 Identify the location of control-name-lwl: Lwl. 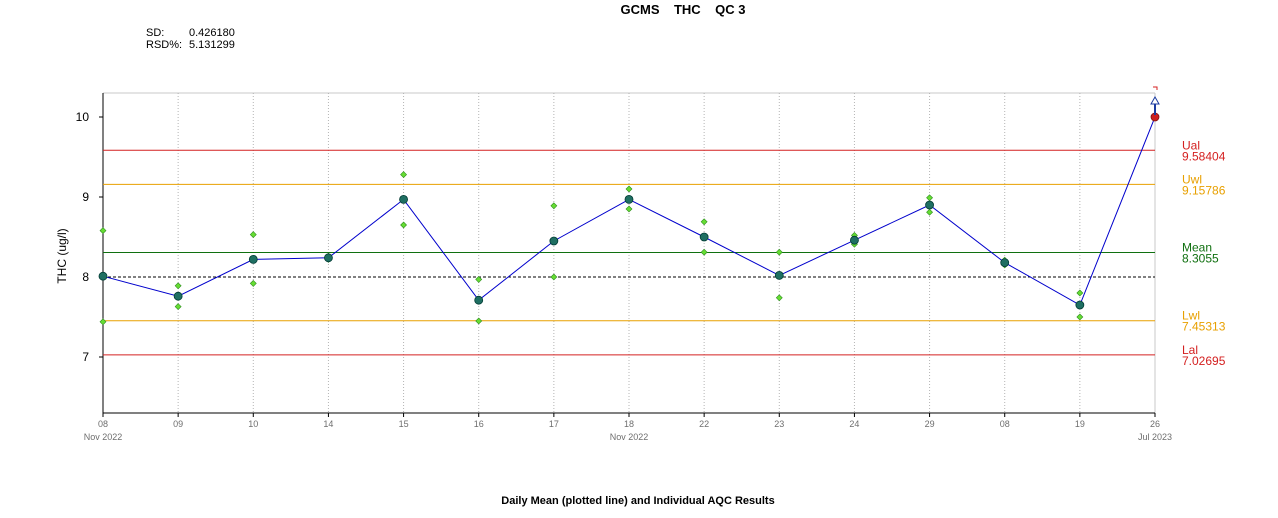
(1191, 316).